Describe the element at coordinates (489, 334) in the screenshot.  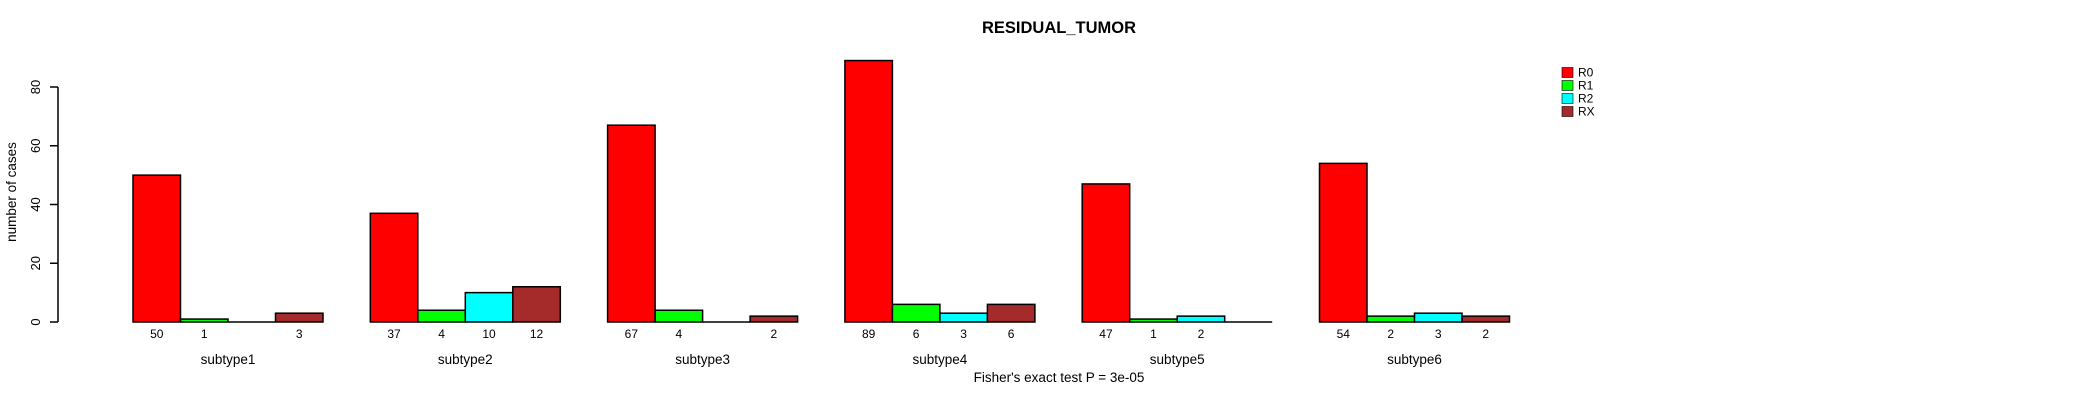
I see `bar-value-label: 10` at that location.